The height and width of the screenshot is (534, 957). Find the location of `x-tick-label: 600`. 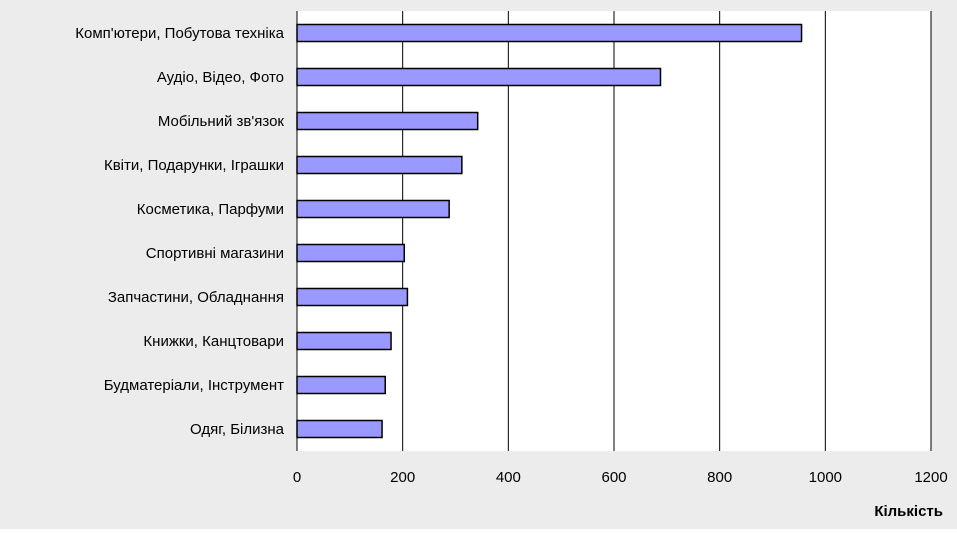

x-tick-label: 600 is located at coordinates (613, 477).